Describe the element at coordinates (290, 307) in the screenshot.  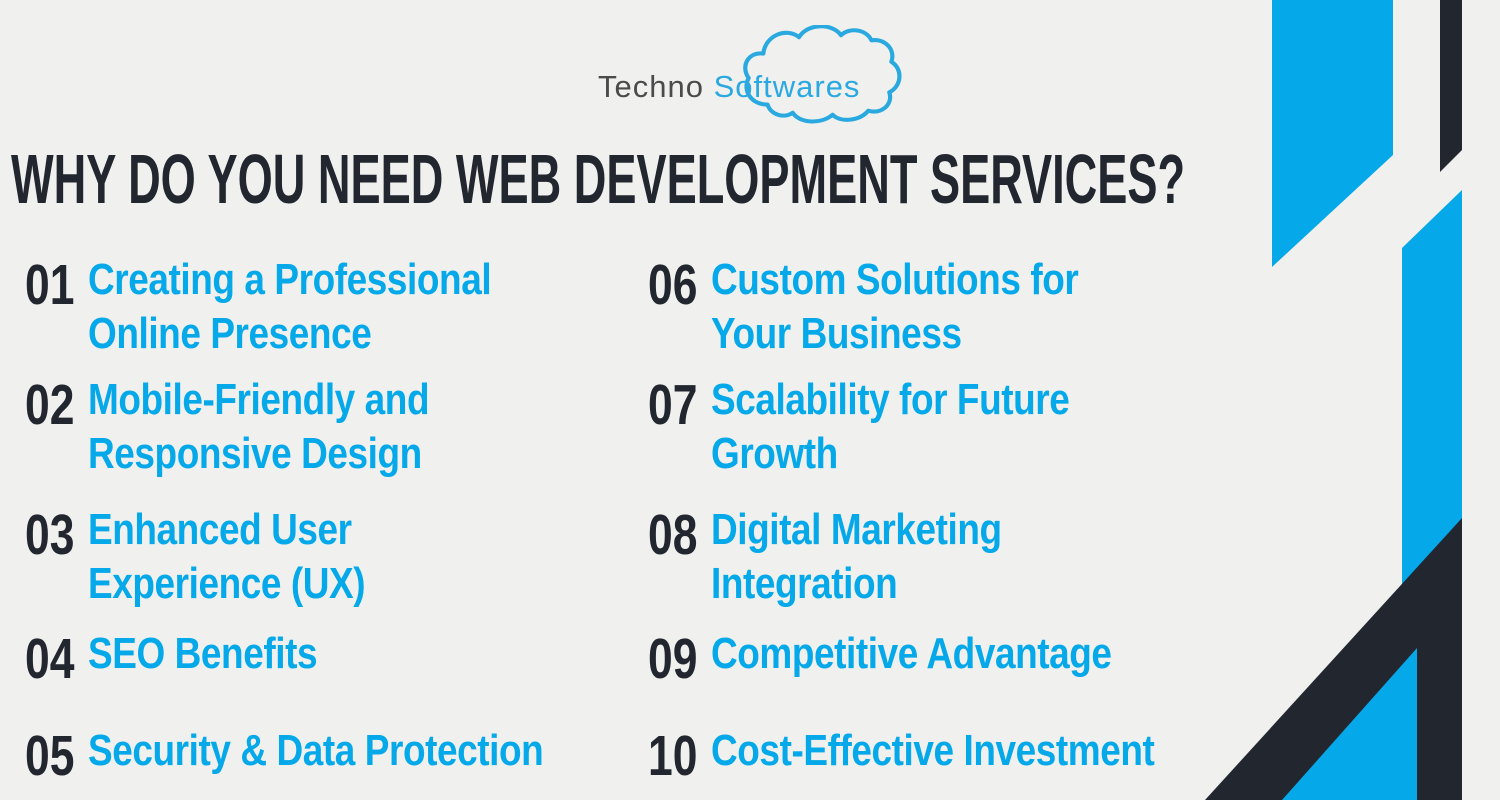
I see `item-title: Creating a Professional Online Presence` at that location.